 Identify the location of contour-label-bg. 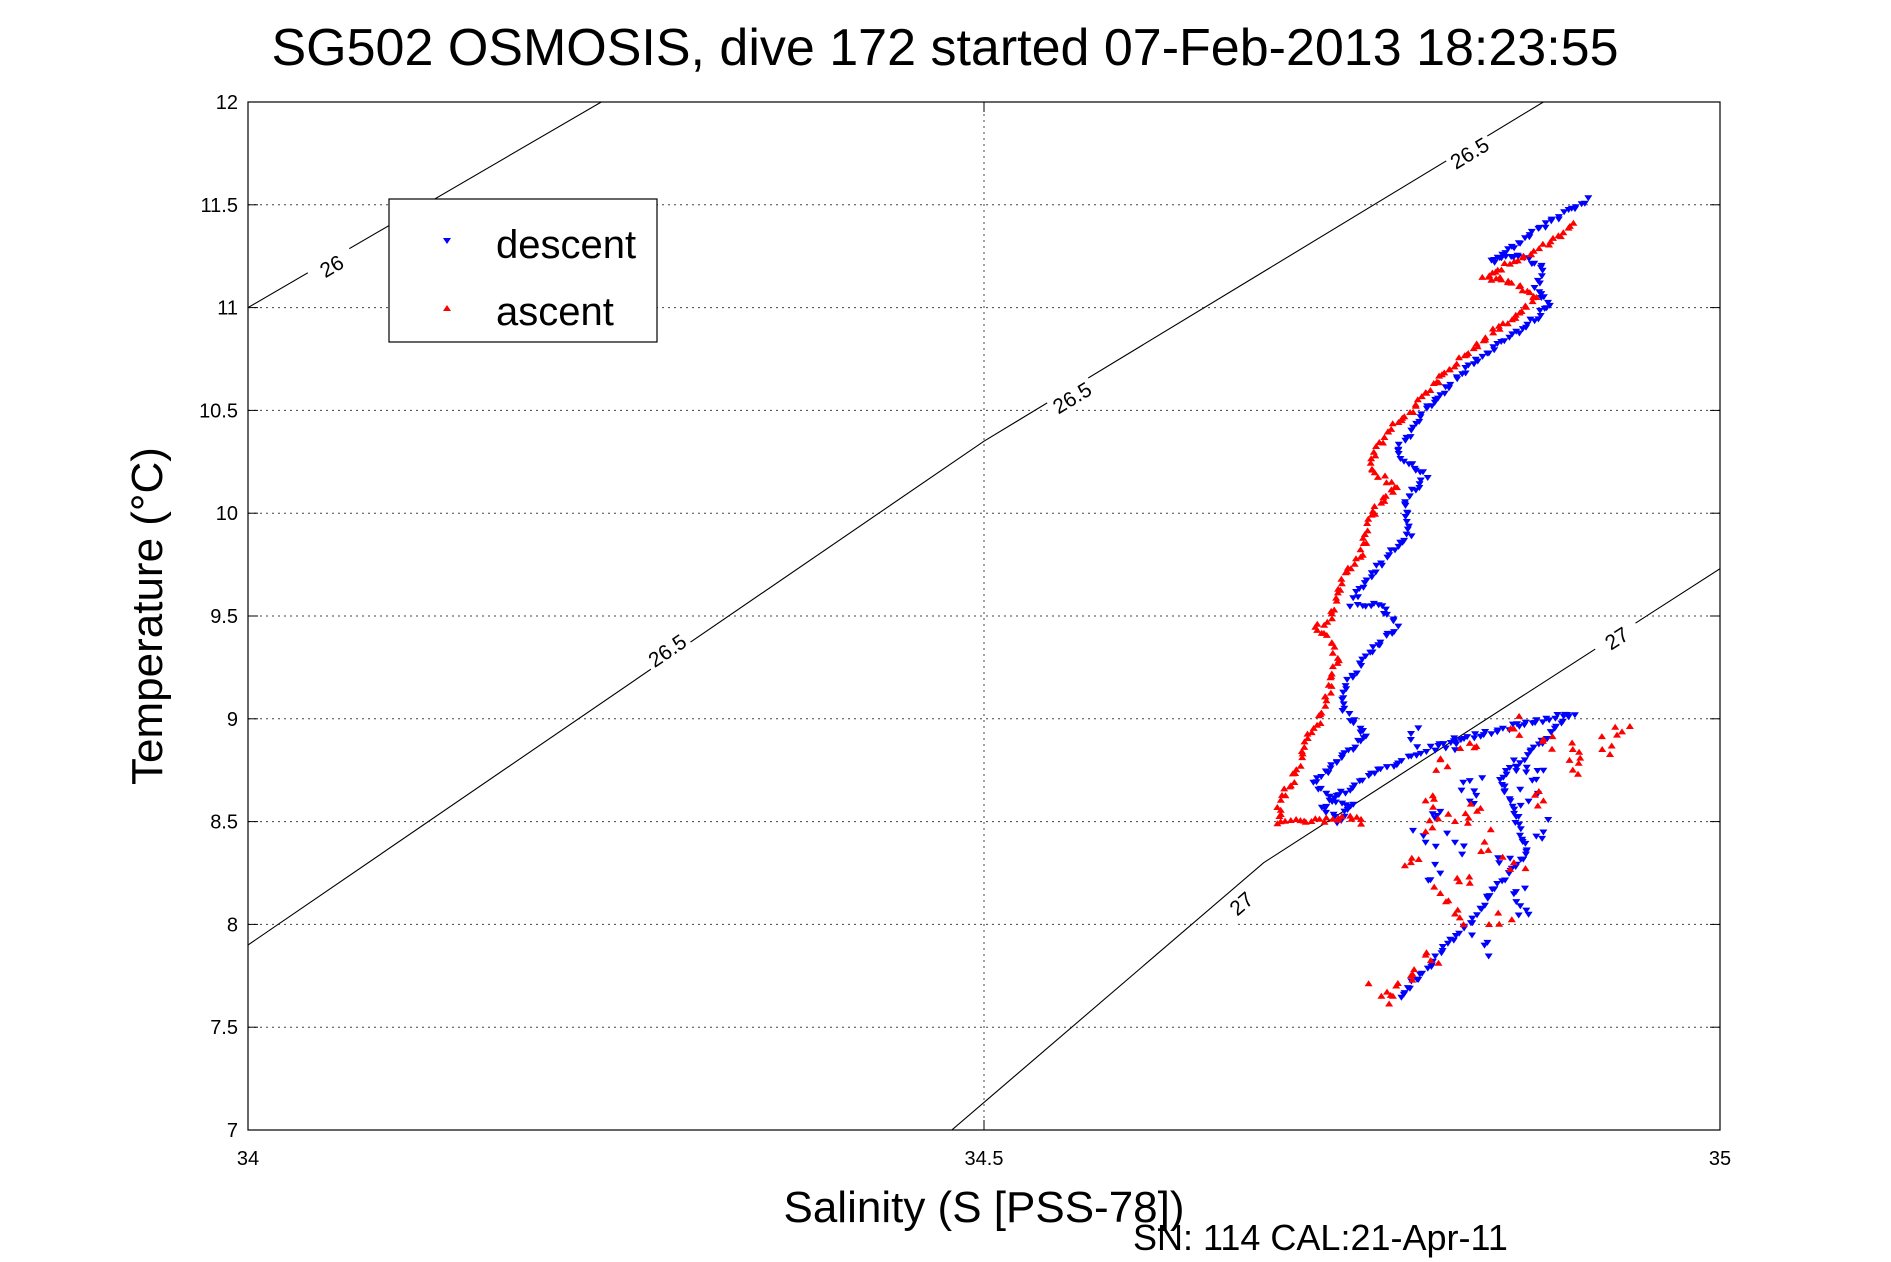
(1469, 153).